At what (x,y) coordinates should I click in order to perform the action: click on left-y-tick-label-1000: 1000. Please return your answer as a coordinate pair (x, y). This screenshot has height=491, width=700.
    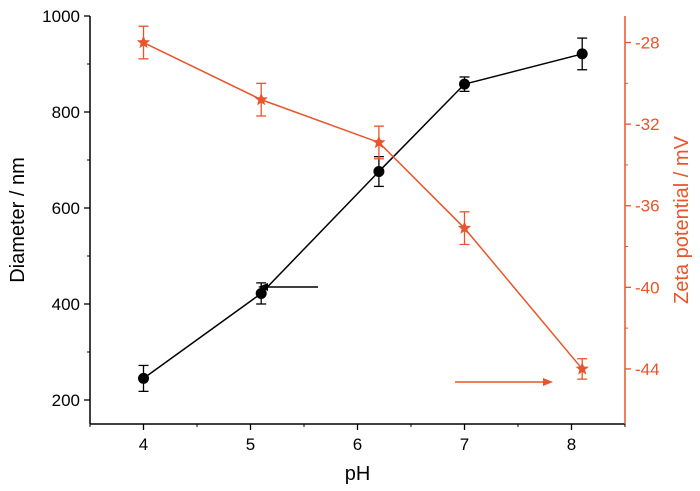
    Looking at the image, I should click on (61, 16).